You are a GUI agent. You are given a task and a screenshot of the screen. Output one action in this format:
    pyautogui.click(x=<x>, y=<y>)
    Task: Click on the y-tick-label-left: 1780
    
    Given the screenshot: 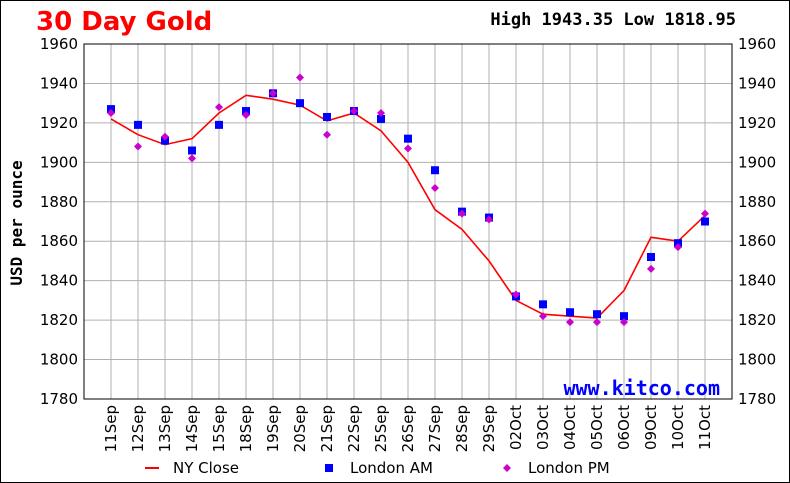 What is the action you would take?
    pyautogui.click(x=59, y=399)
    